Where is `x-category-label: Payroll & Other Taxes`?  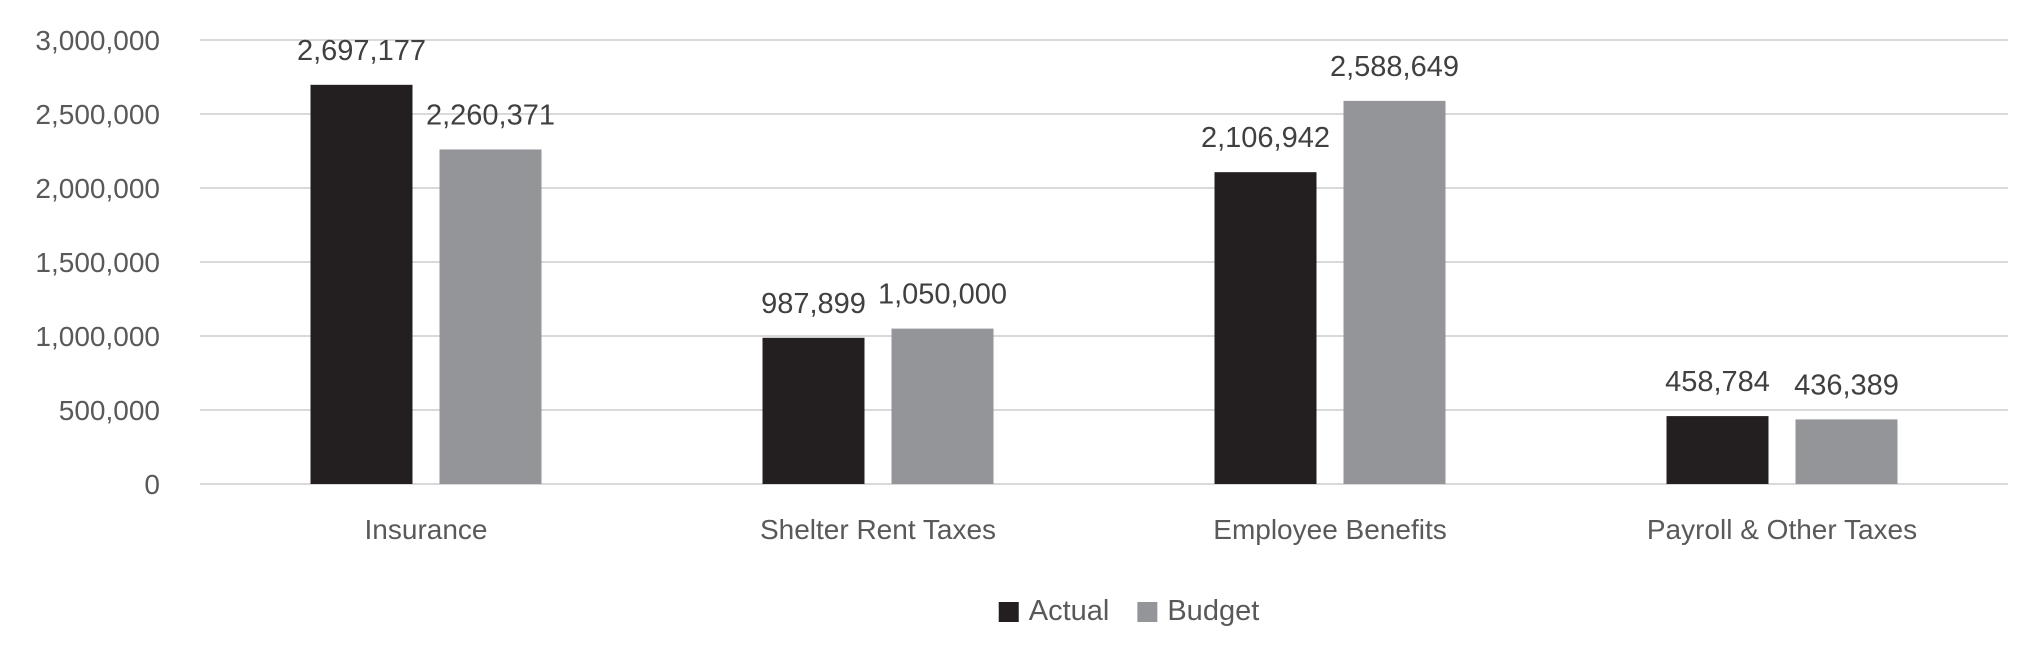
x-category-label: Payroll & Other Taxes is located at coordinates (1782, 529).